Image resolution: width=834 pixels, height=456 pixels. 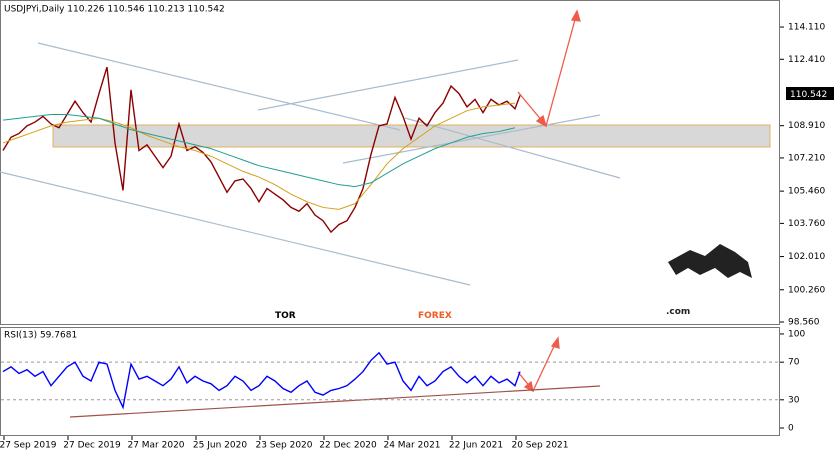 I want to click on y-tick-label: 30, so click(x=794, y=400).